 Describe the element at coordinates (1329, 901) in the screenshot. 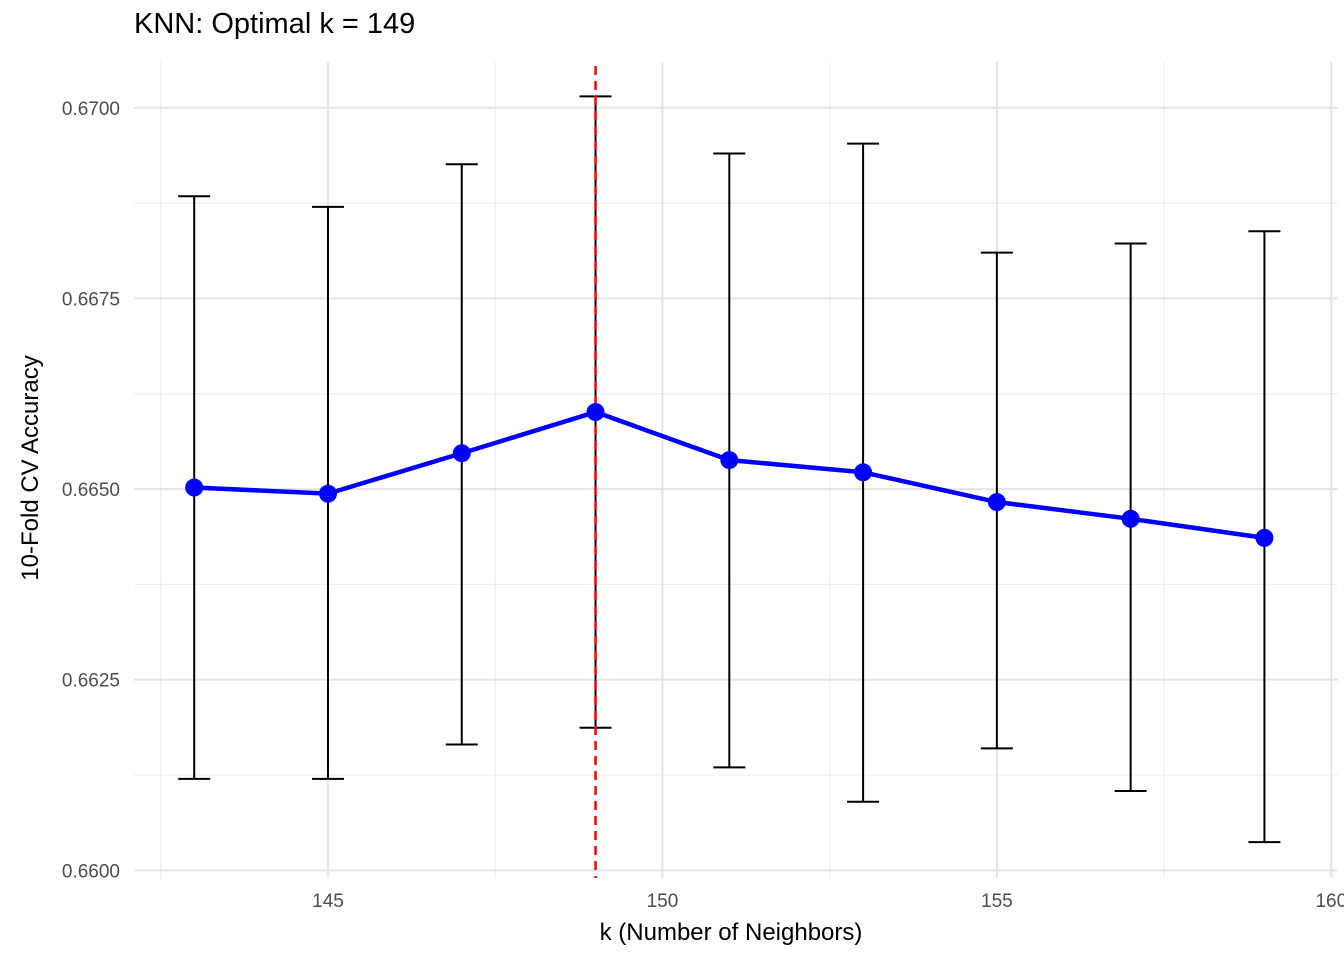

I see `x-tick-label: 160` at that location.